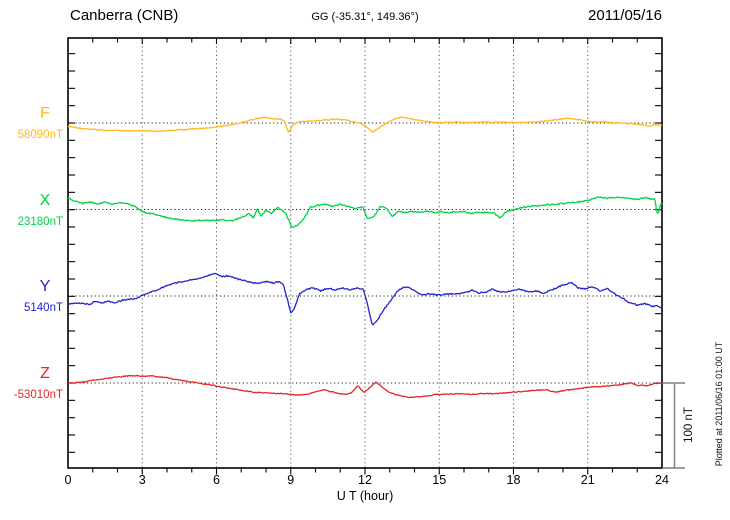 The image size is (730, 520). What do you see at coordinates (45, 200) in the screenshot?
I see `trace-label-x: X` at bounding box center [45, 200].